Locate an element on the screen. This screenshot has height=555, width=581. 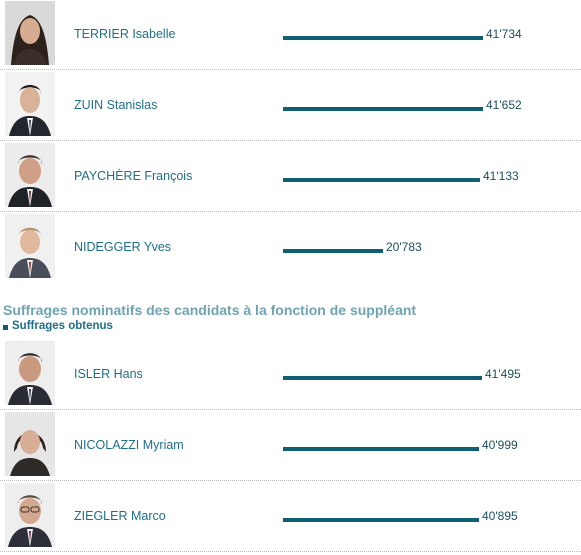
candidate-row: PAYCHÈRE François 41'133 is located at coordinates (290, 177).